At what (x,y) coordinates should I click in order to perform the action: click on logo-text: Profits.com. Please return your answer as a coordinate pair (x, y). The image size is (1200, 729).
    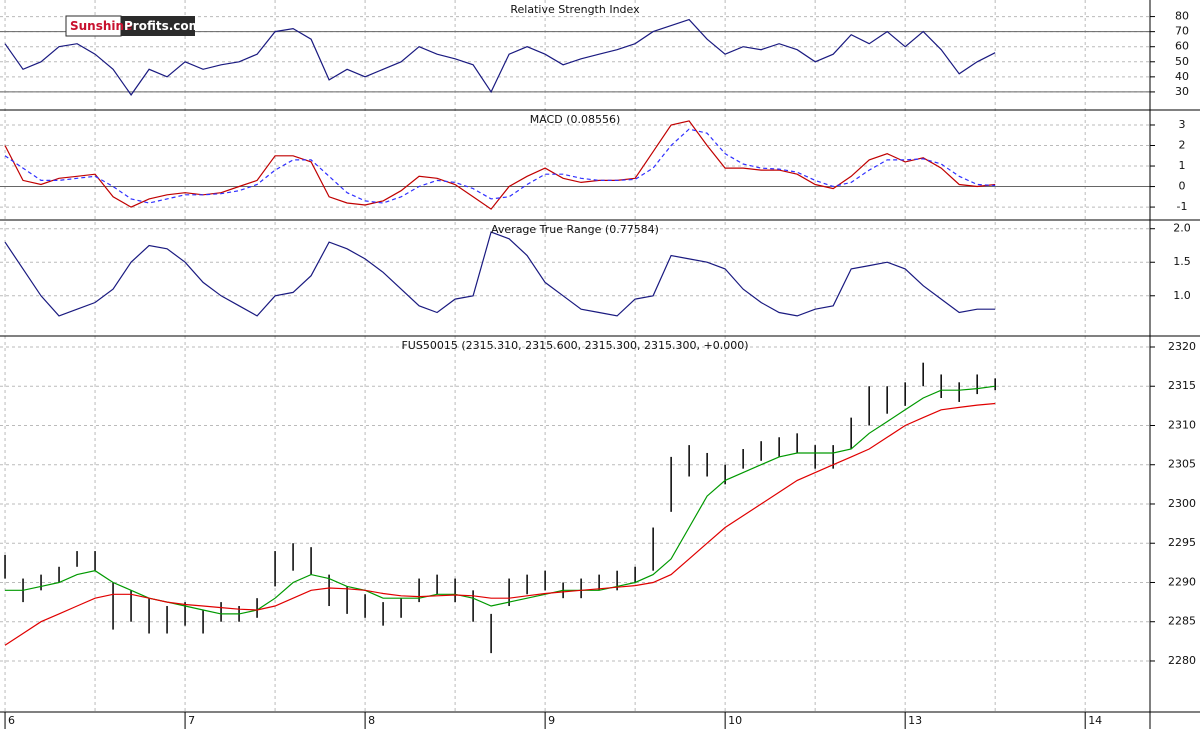
    Looking at the image, I should click on (162, 26).